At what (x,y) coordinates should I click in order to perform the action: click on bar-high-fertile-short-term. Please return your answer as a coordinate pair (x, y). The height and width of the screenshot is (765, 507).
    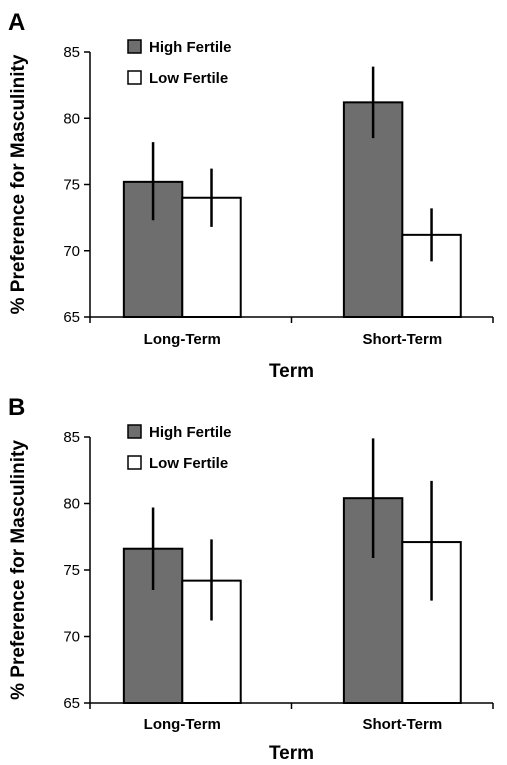
    Looking at the image, I should click on (373, 600).